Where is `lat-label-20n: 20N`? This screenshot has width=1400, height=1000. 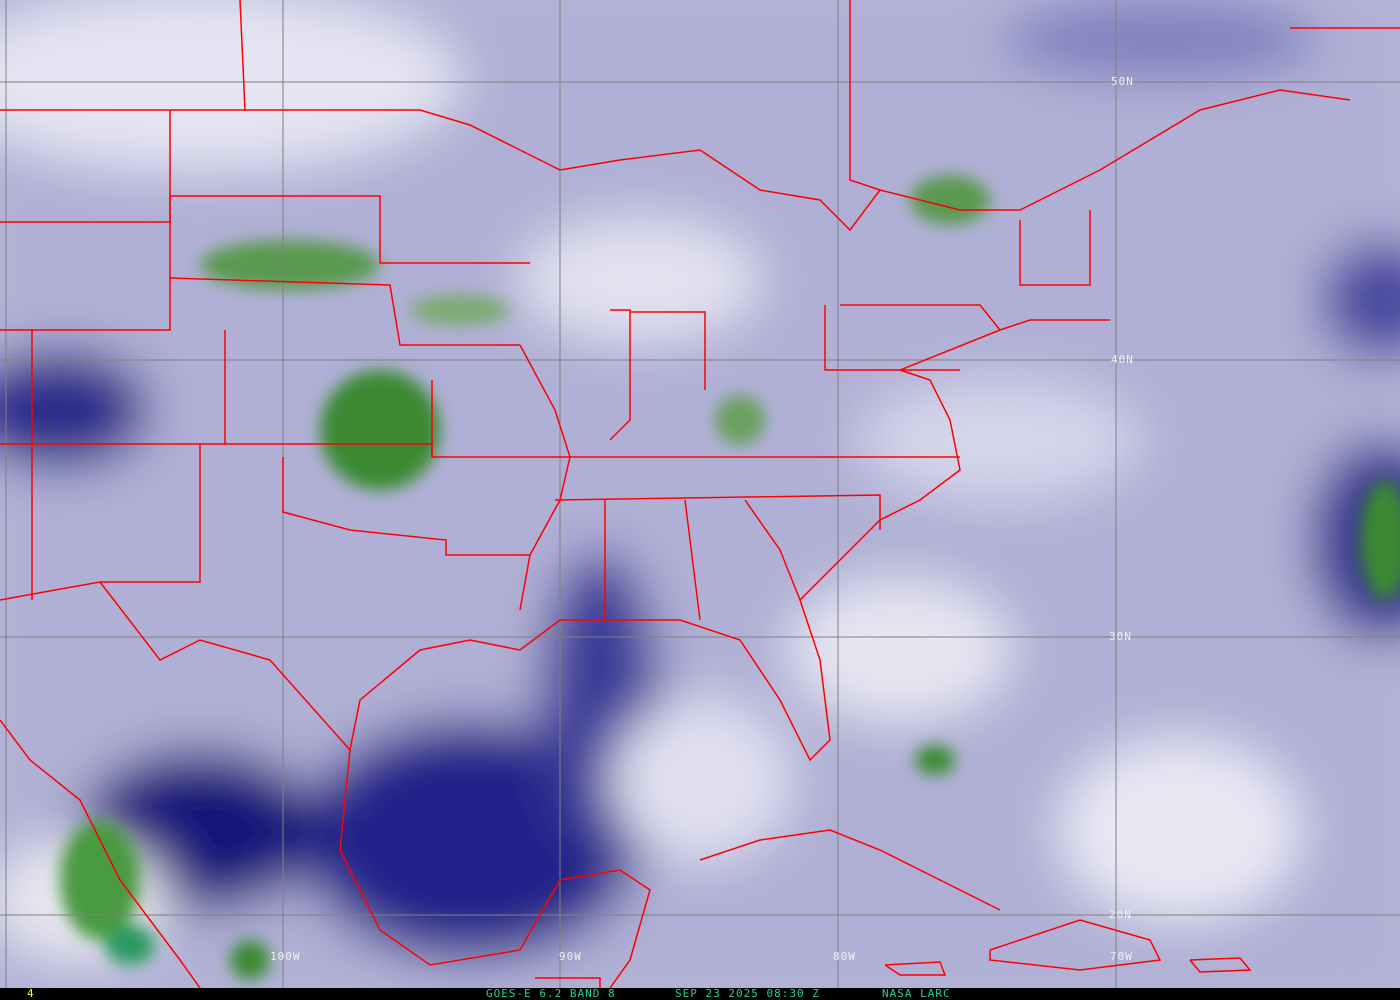
lat-label-20n: 20N is located at coordinates (1120, 914).